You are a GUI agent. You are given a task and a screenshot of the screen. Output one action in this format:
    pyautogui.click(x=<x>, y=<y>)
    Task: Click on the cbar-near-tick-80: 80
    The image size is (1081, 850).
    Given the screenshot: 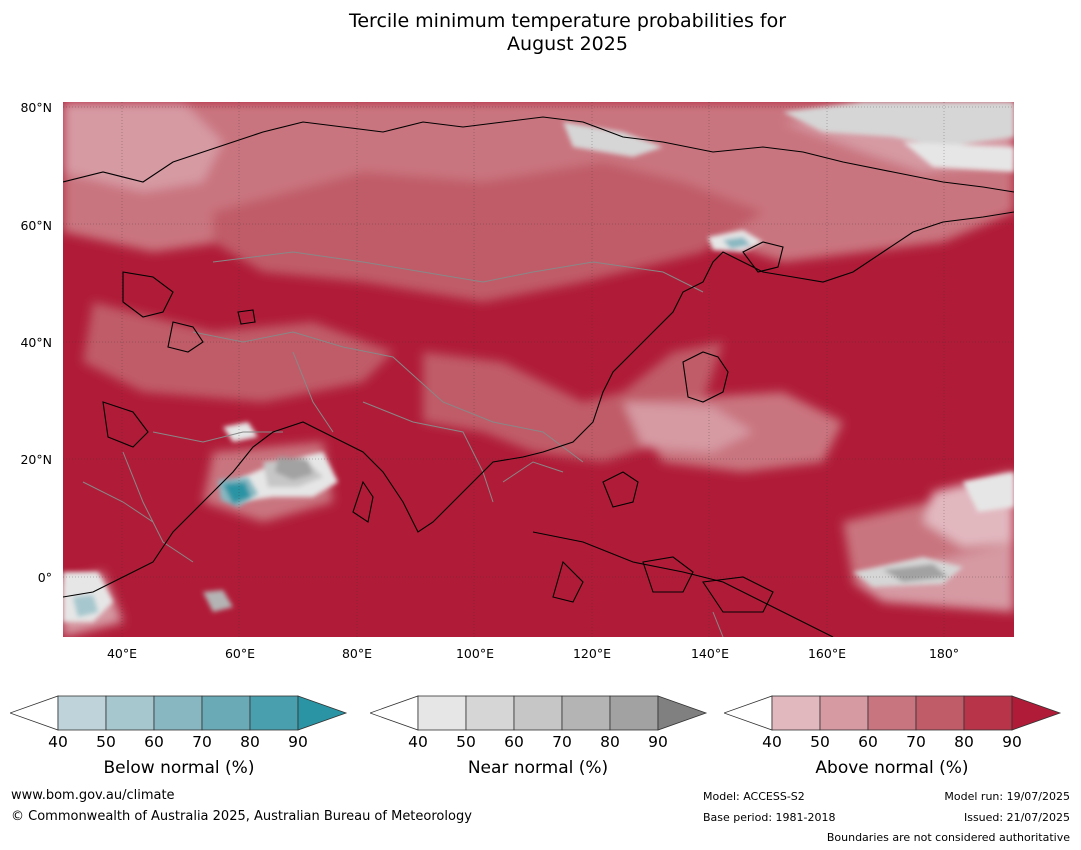 What is the action you would take?
    pyautogui.click(x=610, y=742)
    